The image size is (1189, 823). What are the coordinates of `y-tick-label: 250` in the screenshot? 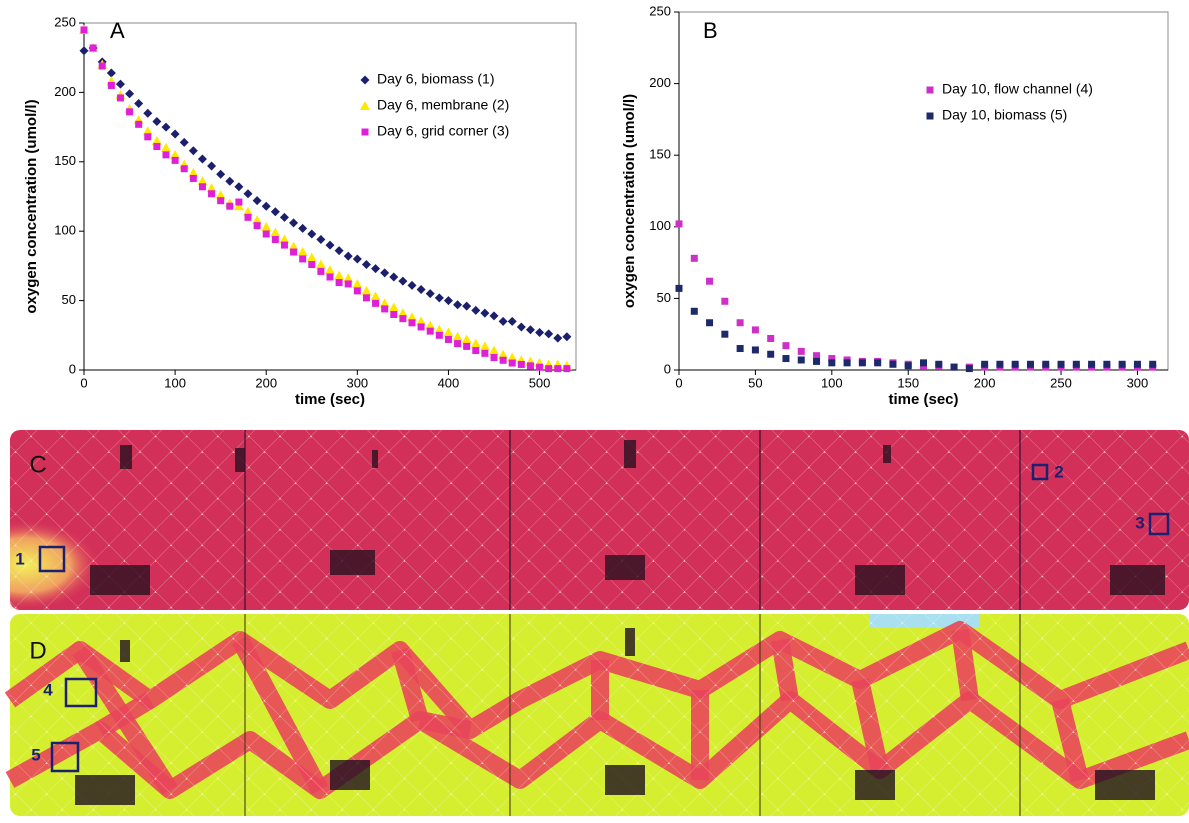 It's located at (65, 21).